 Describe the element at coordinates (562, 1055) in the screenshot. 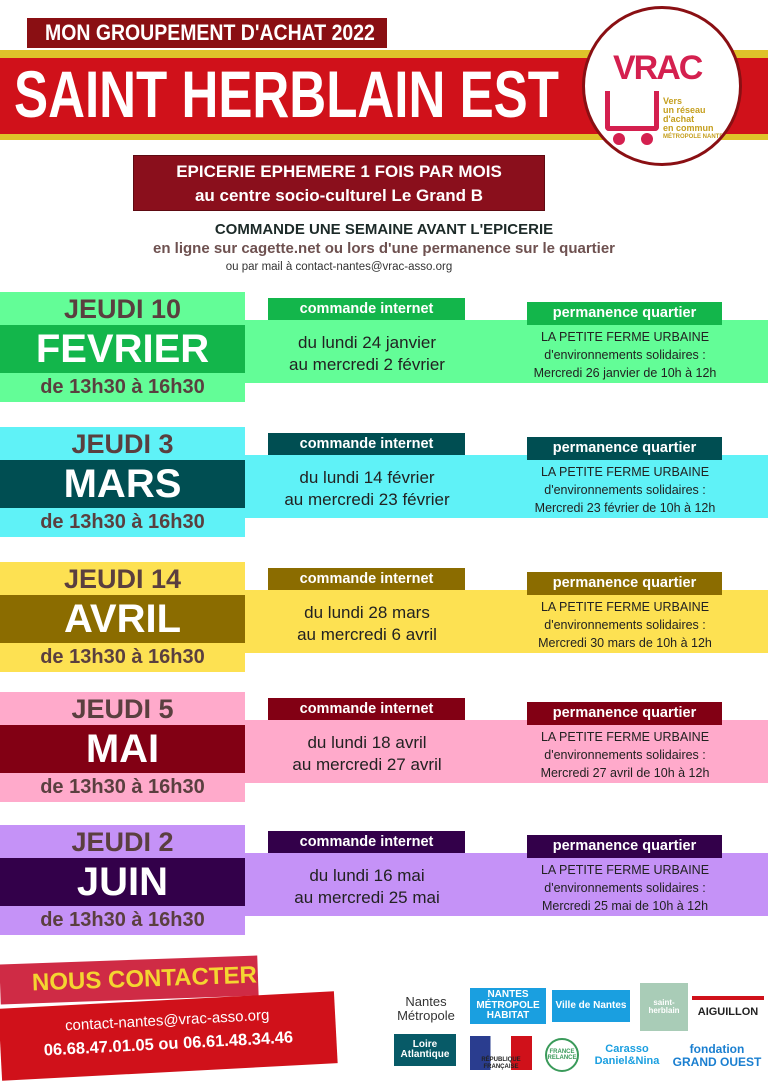

I see `partner-logo-france-relance: FRANCE RELANCE` at that location.